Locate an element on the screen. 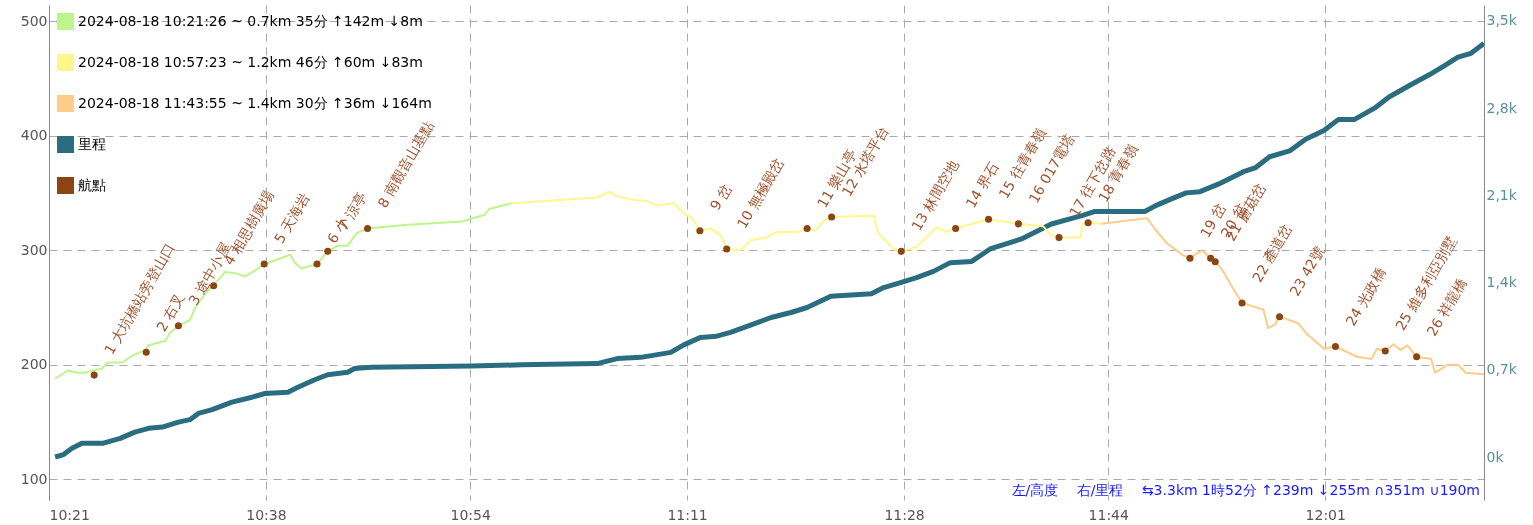  annotation: 8 南觀音山基點 is located at coordinates (406, 164).